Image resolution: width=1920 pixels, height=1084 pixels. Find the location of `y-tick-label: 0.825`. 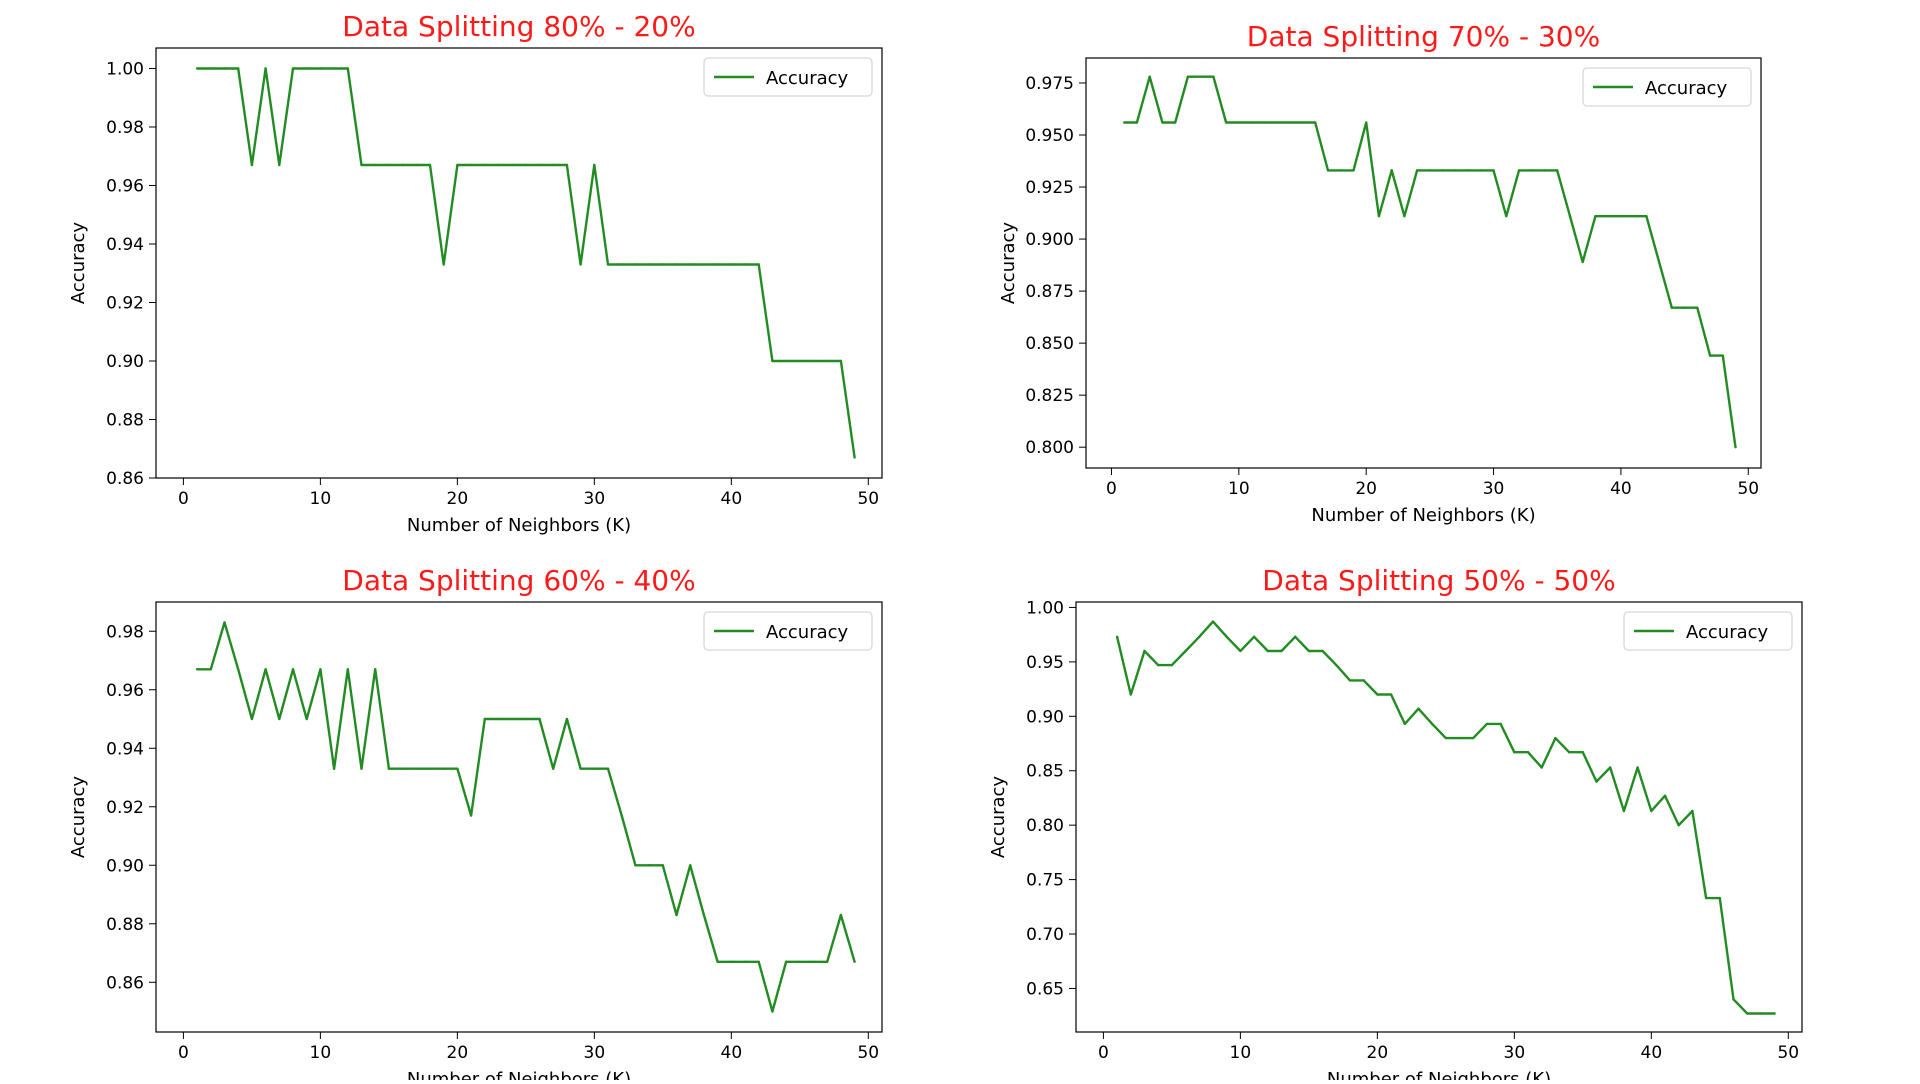

y-tick-label: 0.825 is located at coordinates (1049, 396).